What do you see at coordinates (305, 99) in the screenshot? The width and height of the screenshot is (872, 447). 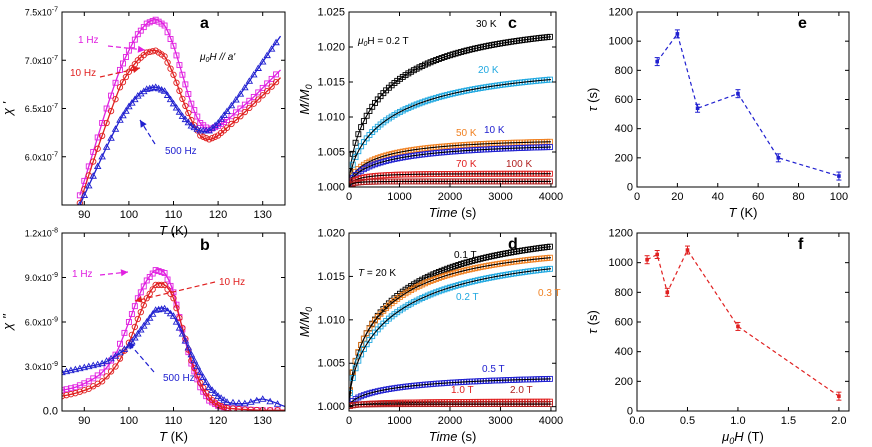 I see `y-axis-title: M/M0` at bounding box center [305, 99].